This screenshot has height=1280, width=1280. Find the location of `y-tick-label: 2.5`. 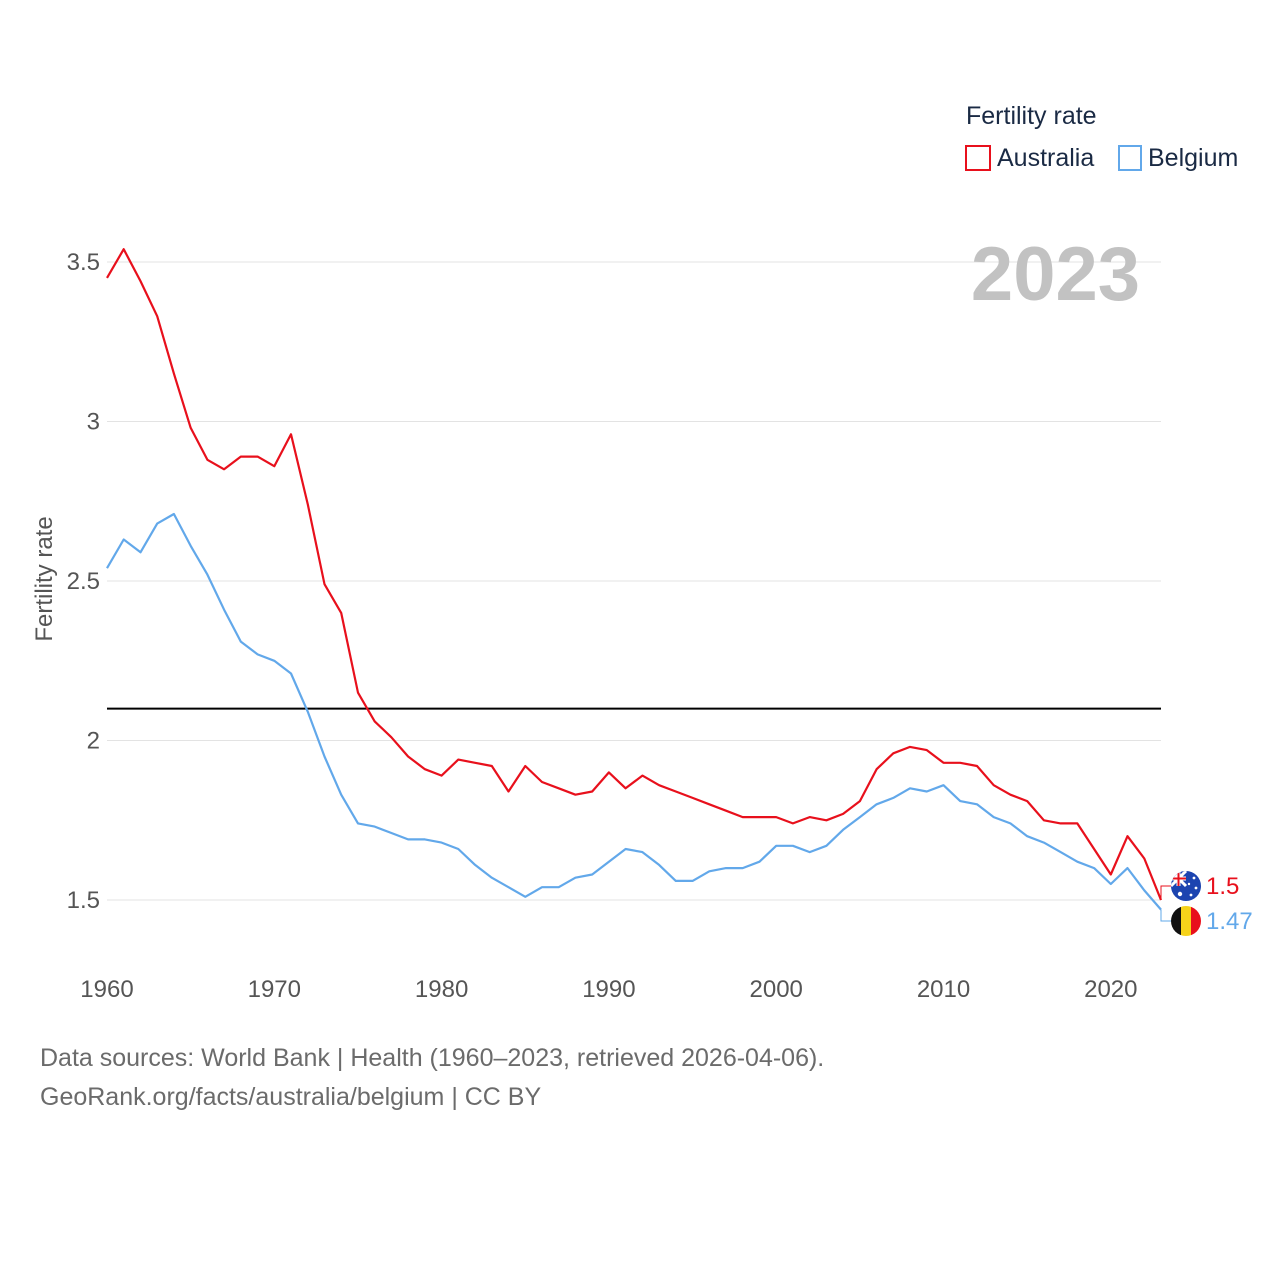

y-tick-label: 2.5 is located at coordinates (83, 581).